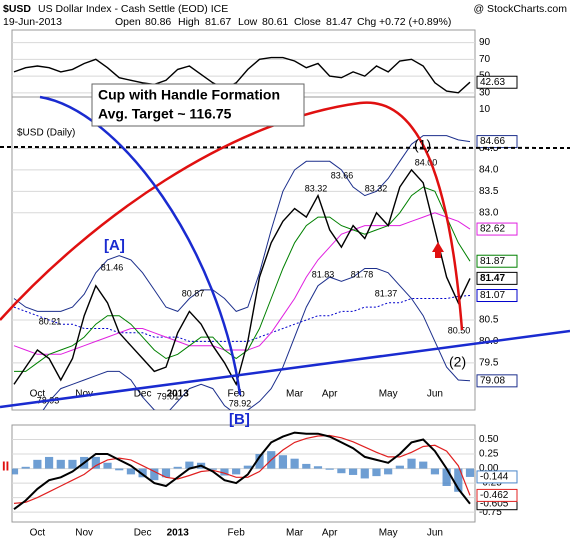 This screenshot has width=570, height=540. I want to click on quote-label: High, so click(189, 22).